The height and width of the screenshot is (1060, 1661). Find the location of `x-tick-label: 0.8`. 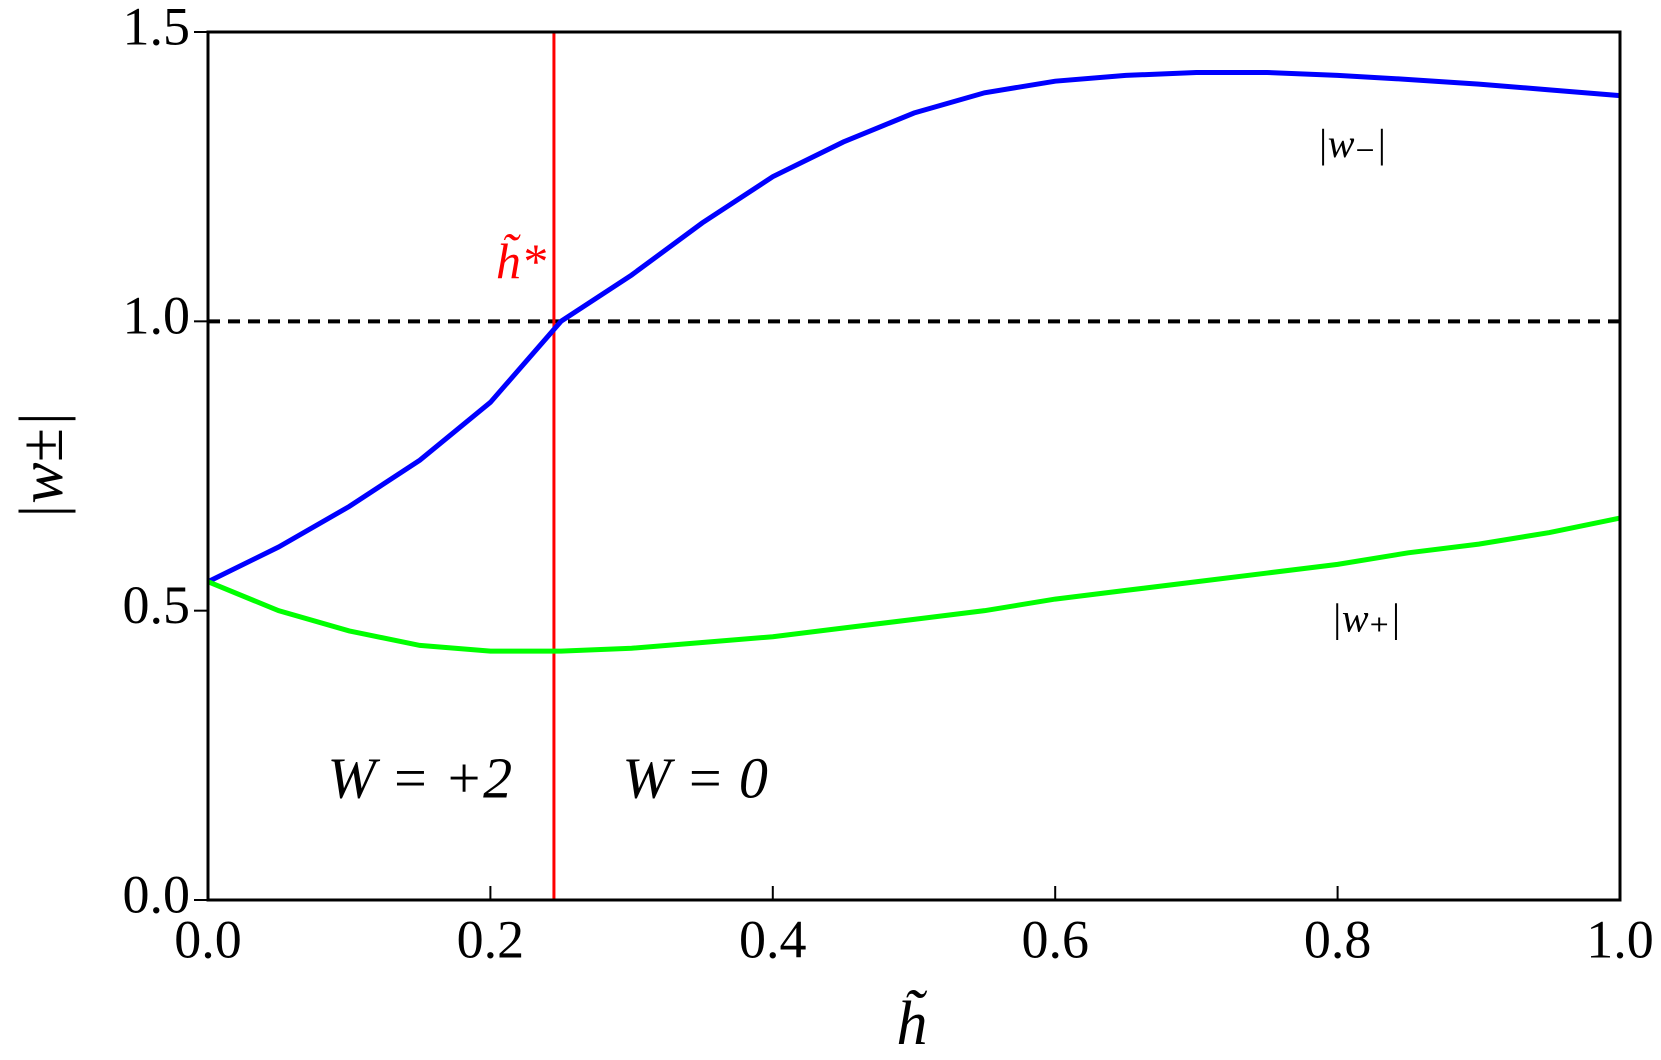

x-tick-label: 0.8 is located at coordinates (1338, 939).